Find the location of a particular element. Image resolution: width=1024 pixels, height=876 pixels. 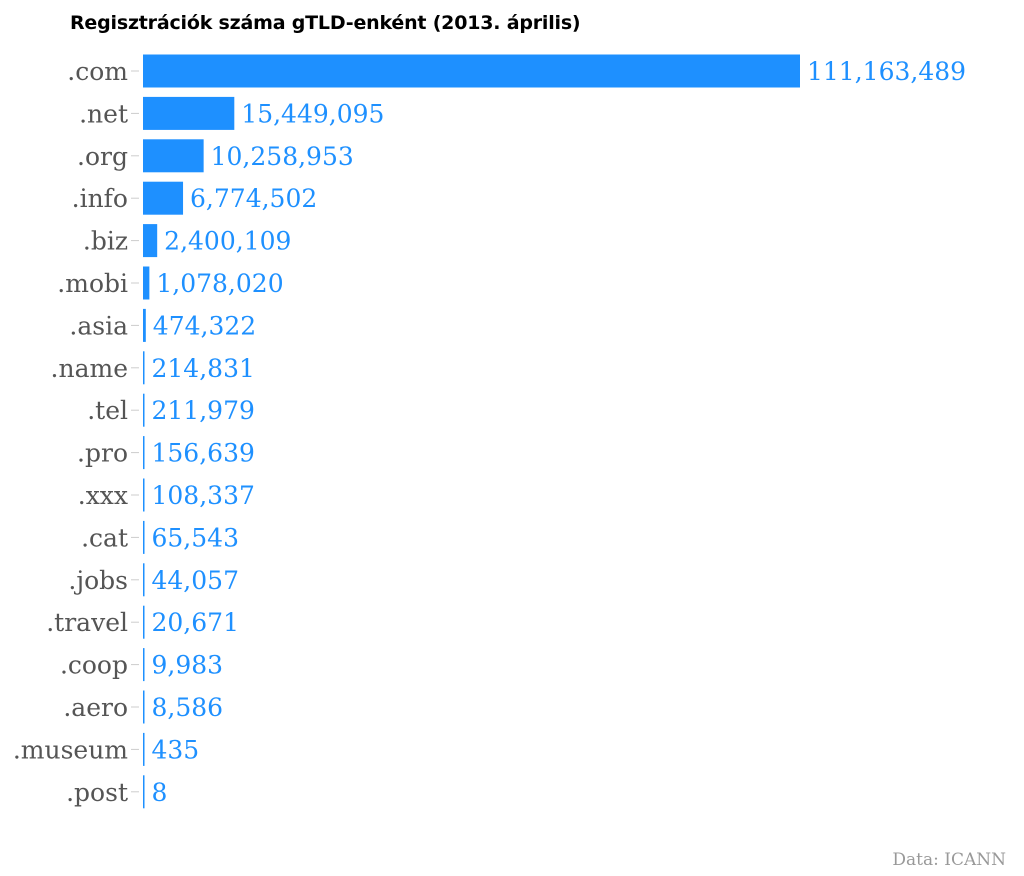

category-label: .mobi is located at coordinates (92, 283).